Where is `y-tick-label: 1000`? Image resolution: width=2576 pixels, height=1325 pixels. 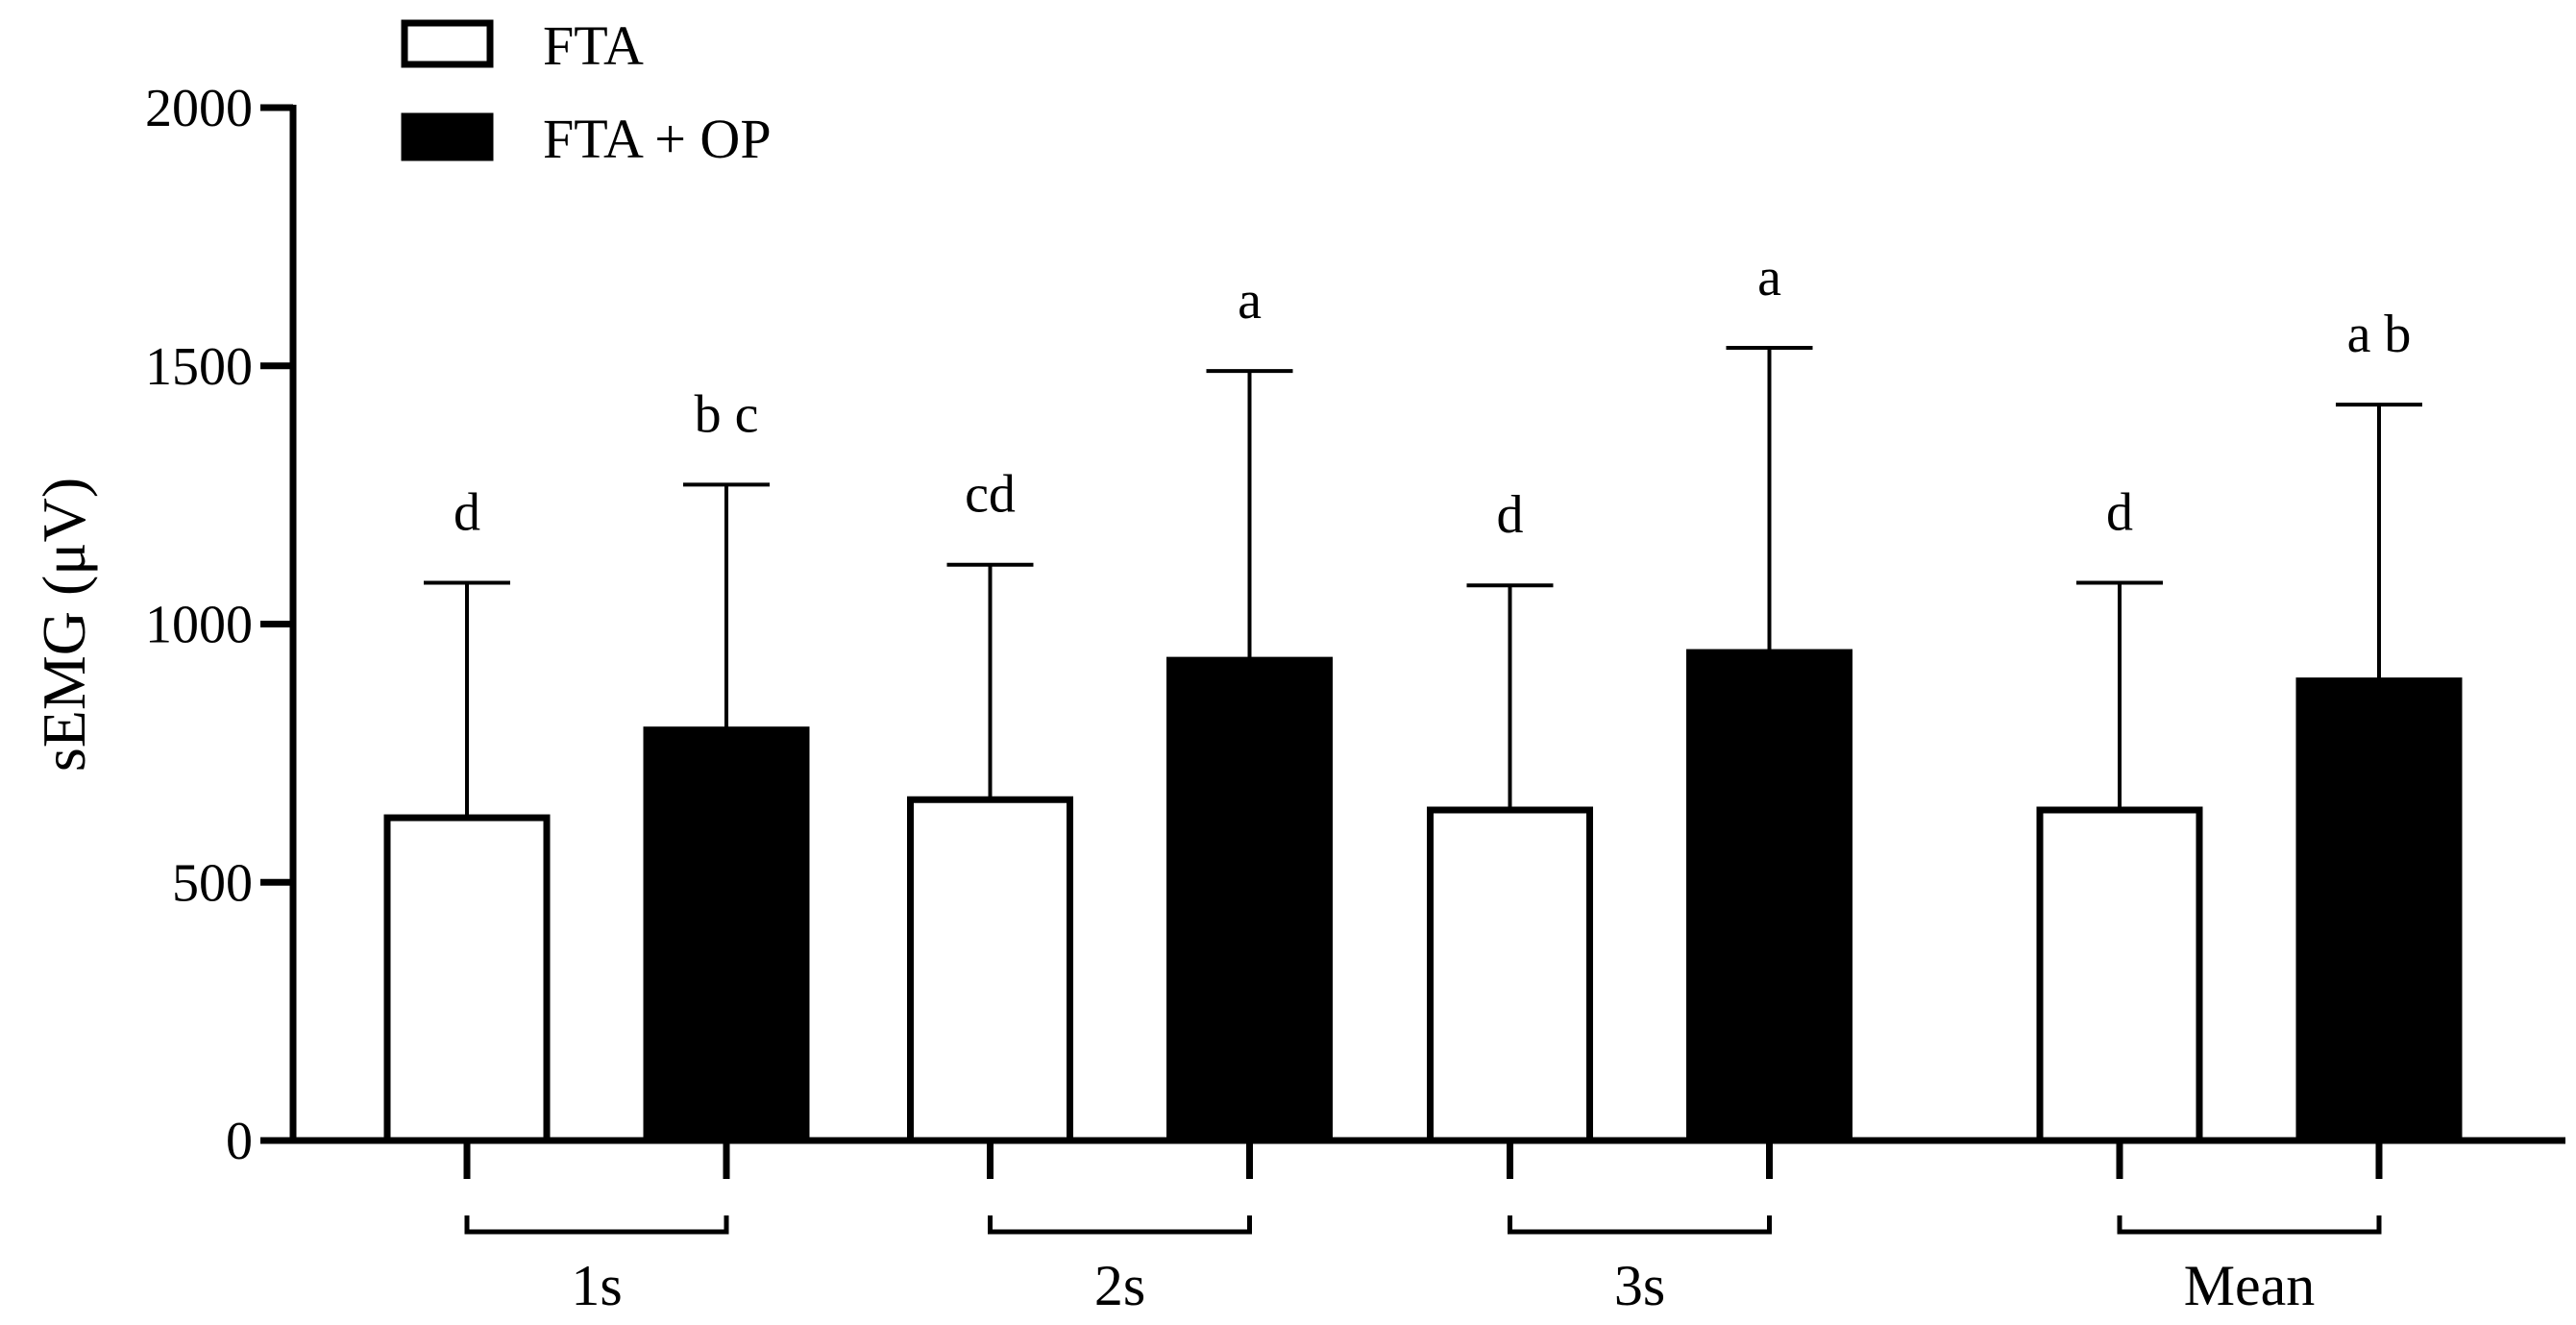 y-tick-label: 1000 is located at coordinates (199, 625).